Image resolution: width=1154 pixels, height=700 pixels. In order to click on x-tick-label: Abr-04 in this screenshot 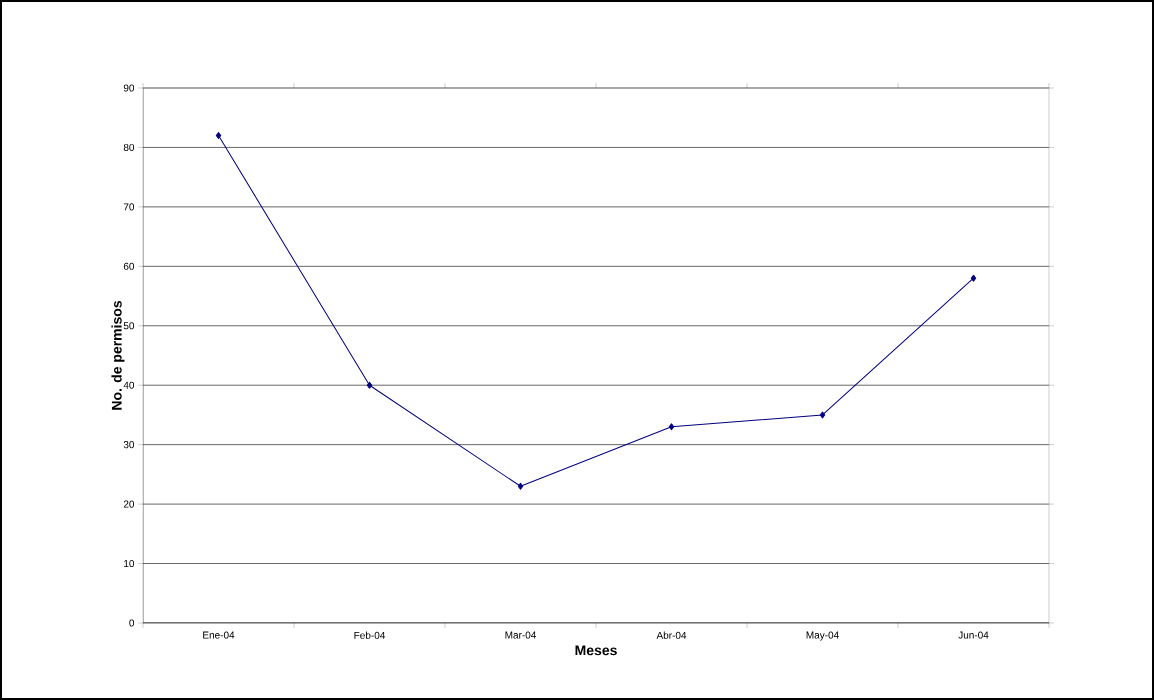, I will do `click(671, 635)`.